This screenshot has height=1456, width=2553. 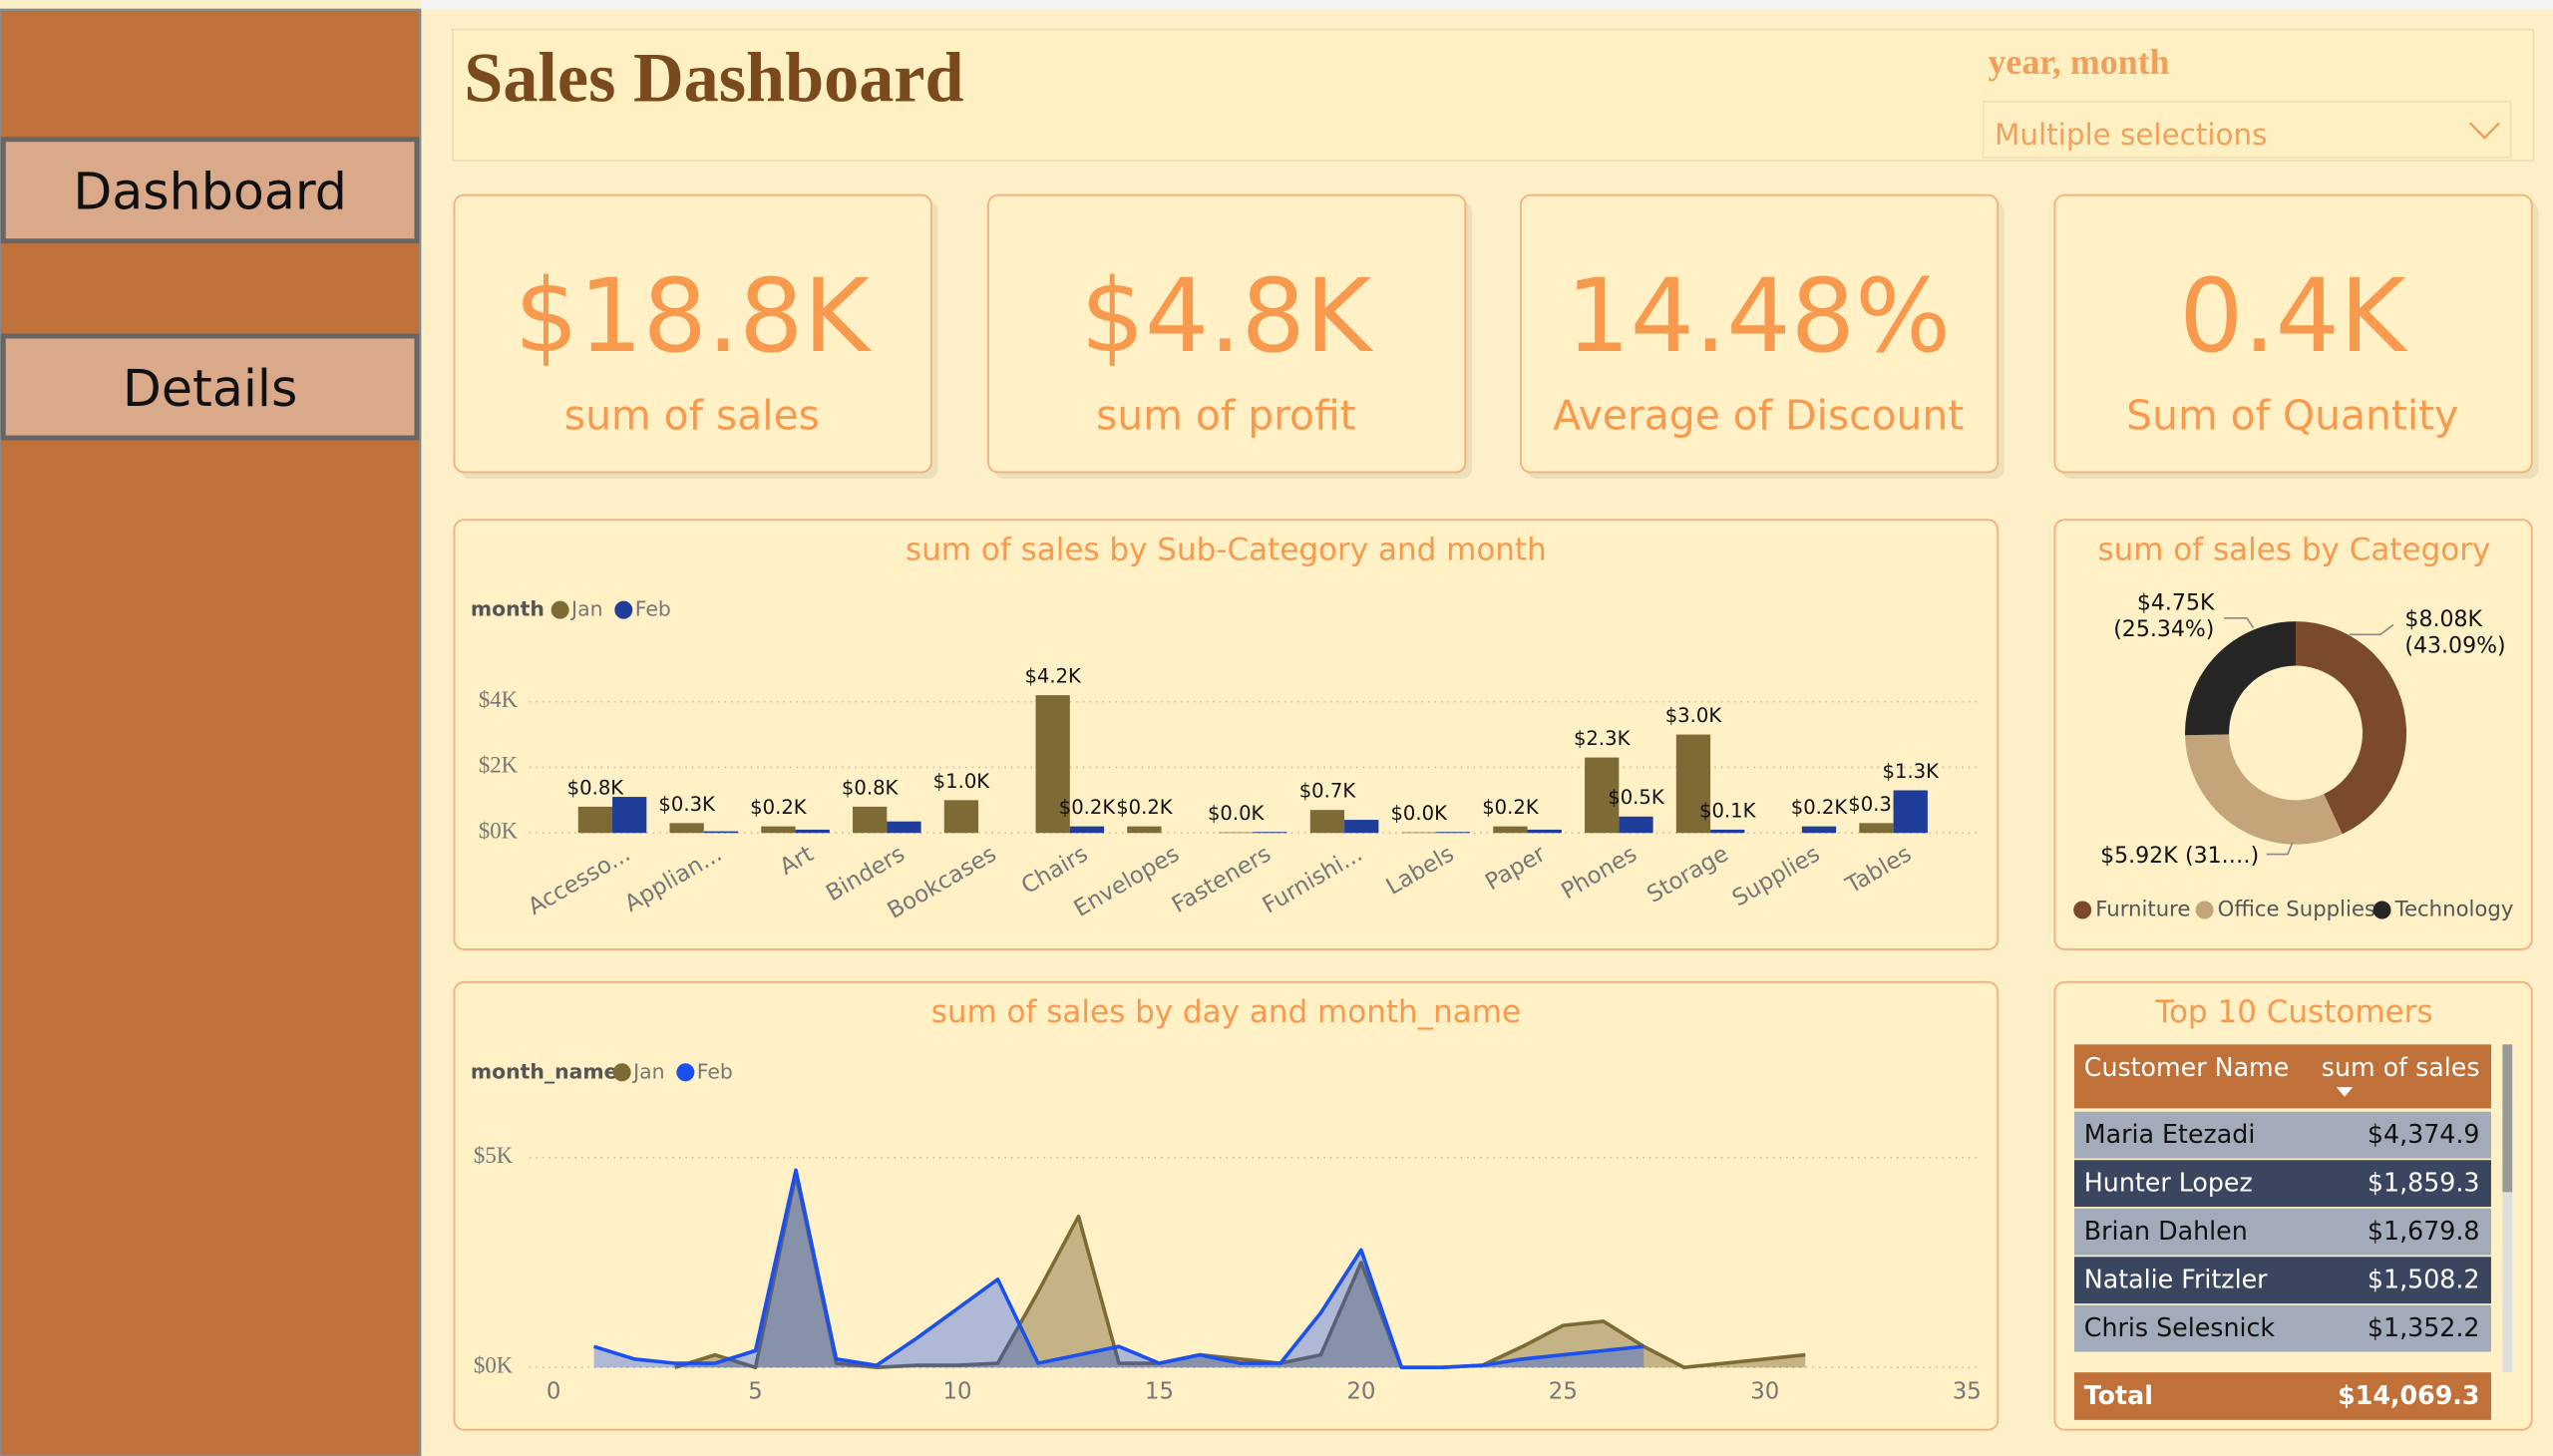 I want to click on donut-slice, so click(x=2264, y=789).